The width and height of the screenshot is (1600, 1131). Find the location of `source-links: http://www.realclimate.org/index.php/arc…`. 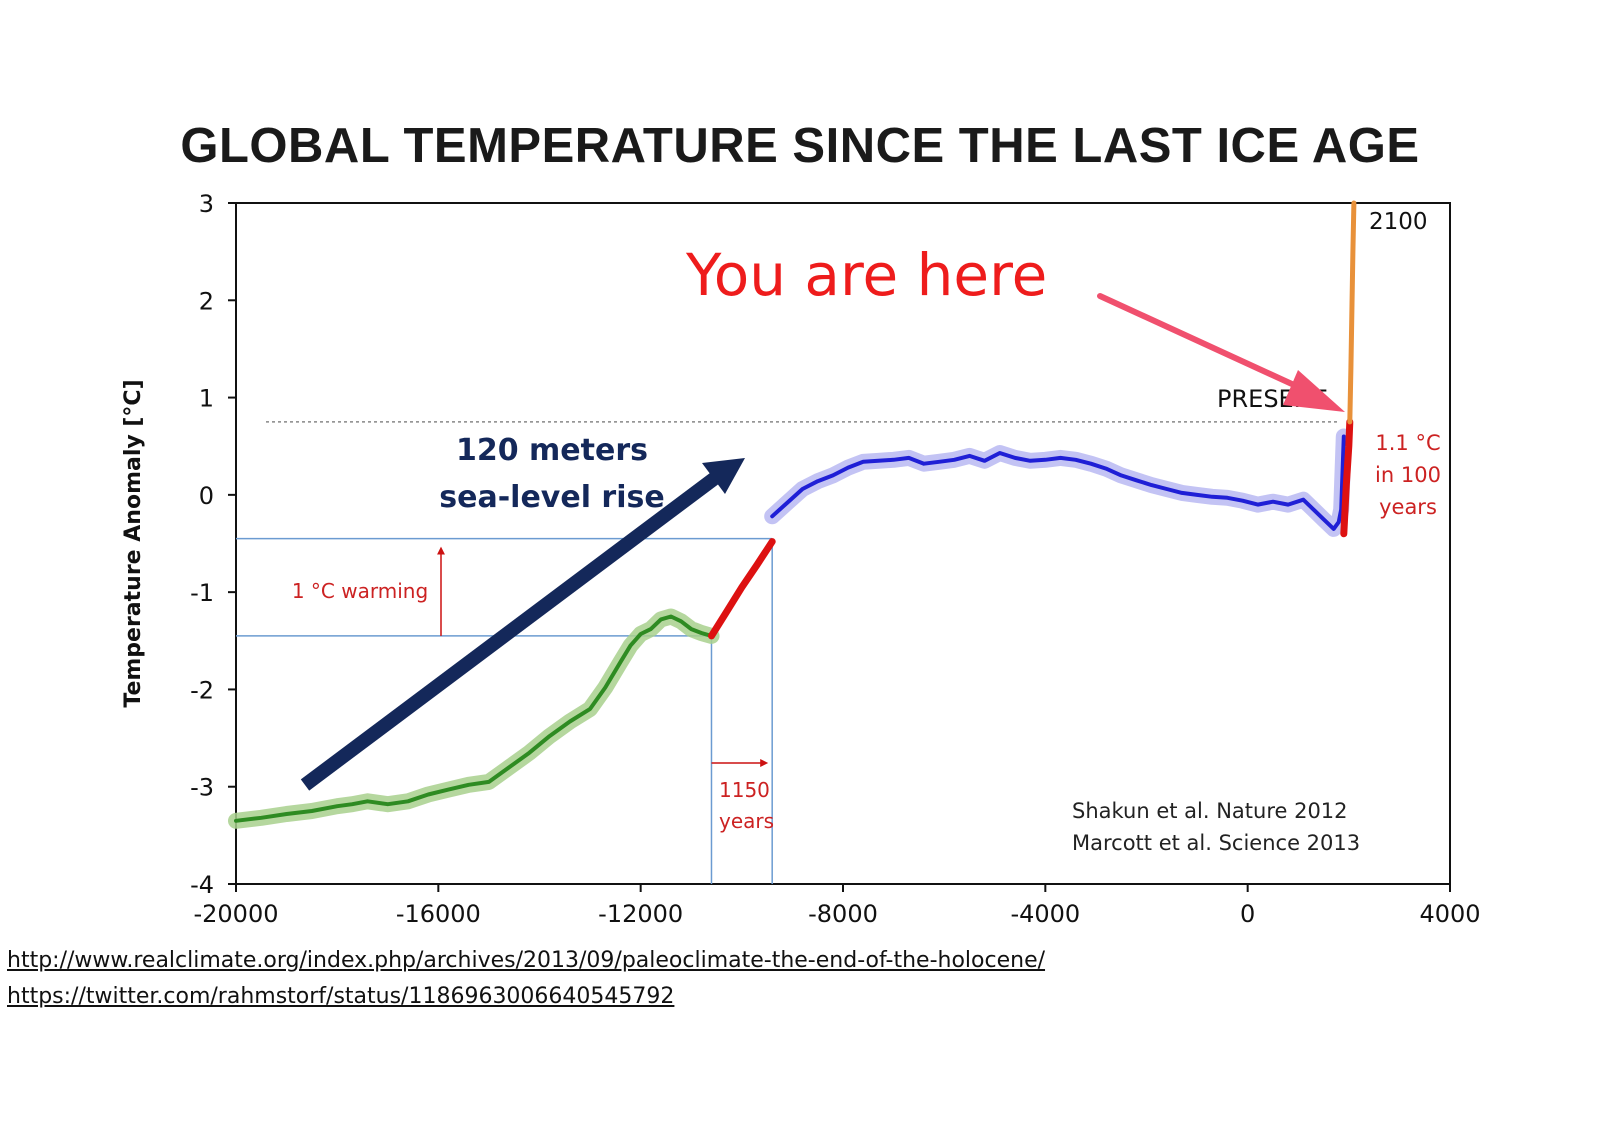

source-links: http://www.realclimate.org/index.php/arc… is located at coordinates (526, 979).